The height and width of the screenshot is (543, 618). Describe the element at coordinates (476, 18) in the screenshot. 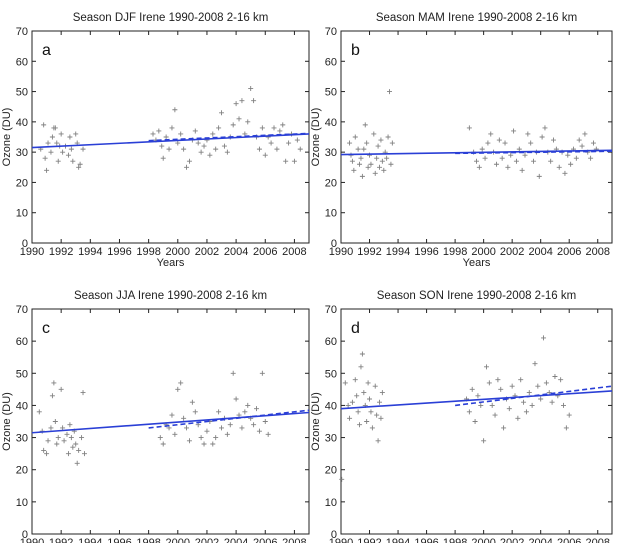

I see `panel-title: Season MAM Irene 1990-2008 2-16 km` at that location.